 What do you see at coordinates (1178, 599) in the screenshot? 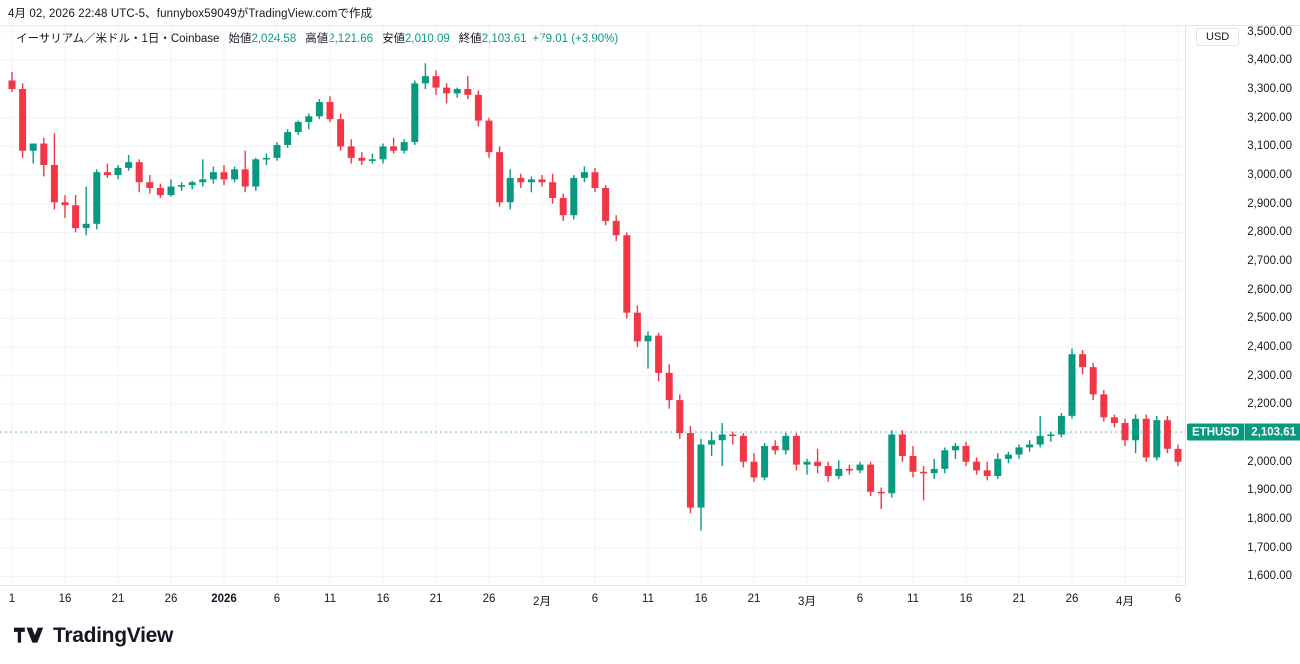
I see `time-tick: 6` at bounding box center [1178, 599].